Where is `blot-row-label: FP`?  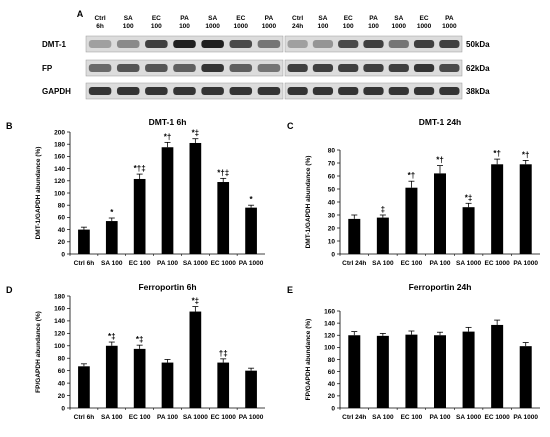
blot-row-label: FP is located at coordinates (47, 68).